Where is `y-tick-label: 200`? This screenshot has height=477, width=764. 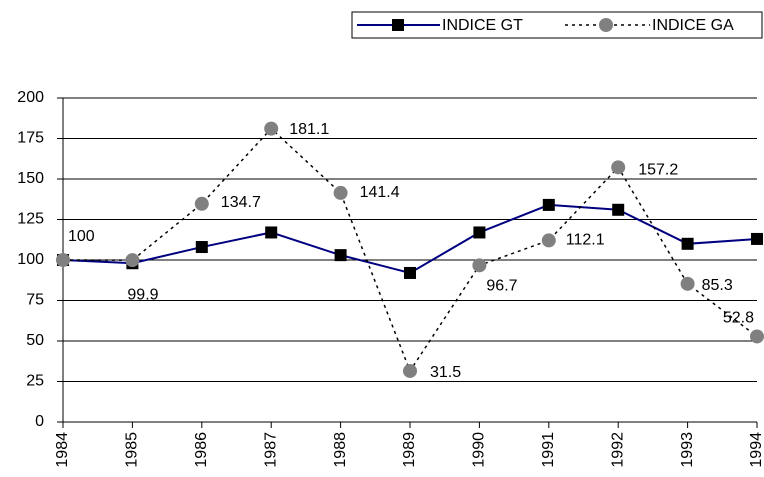 y-tick-label: 200 is located at coordinates (30, 97).